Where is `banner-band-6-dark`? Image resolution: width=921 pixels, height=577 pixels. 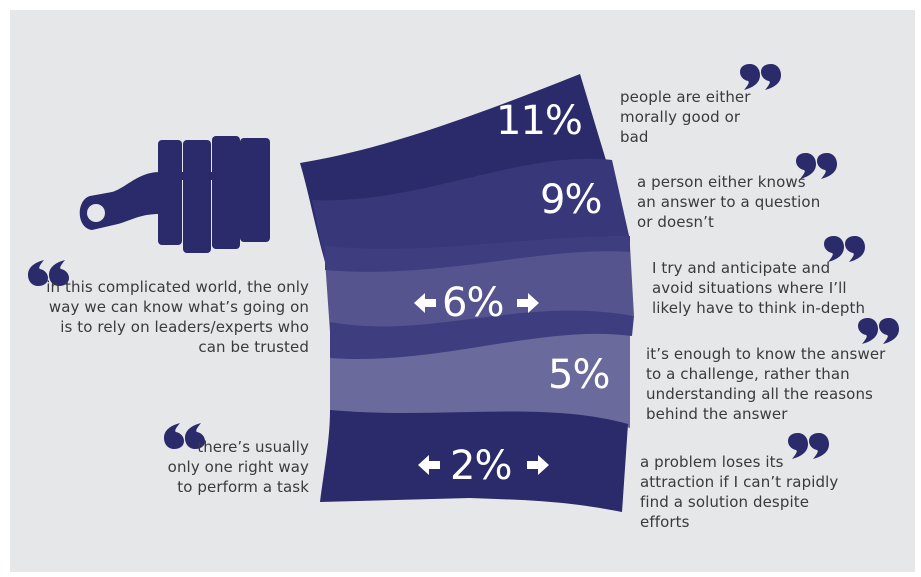 banner-band-6-dark is located at coordinates (477, 254).